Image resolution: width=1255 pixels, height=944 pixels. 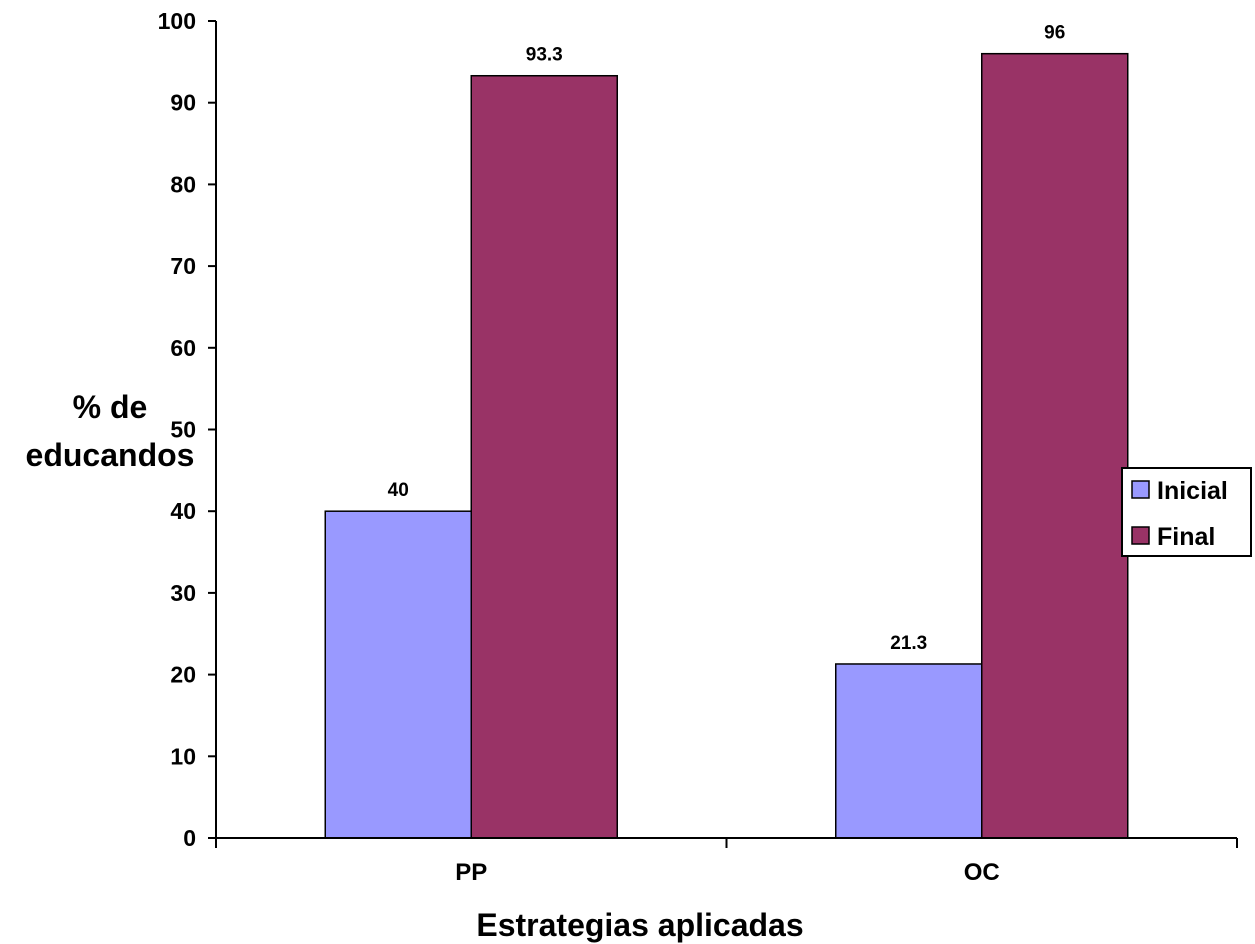 What do you see at coordinates (471, 872) in the screenshot?
I see `category-label-pp: PP` at bounding box center [471, 872].